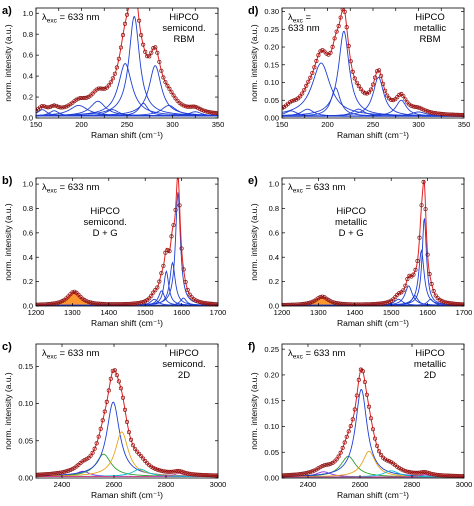 The image size is (474, 506). I want to click on panel-label: b), so click(7, 181).